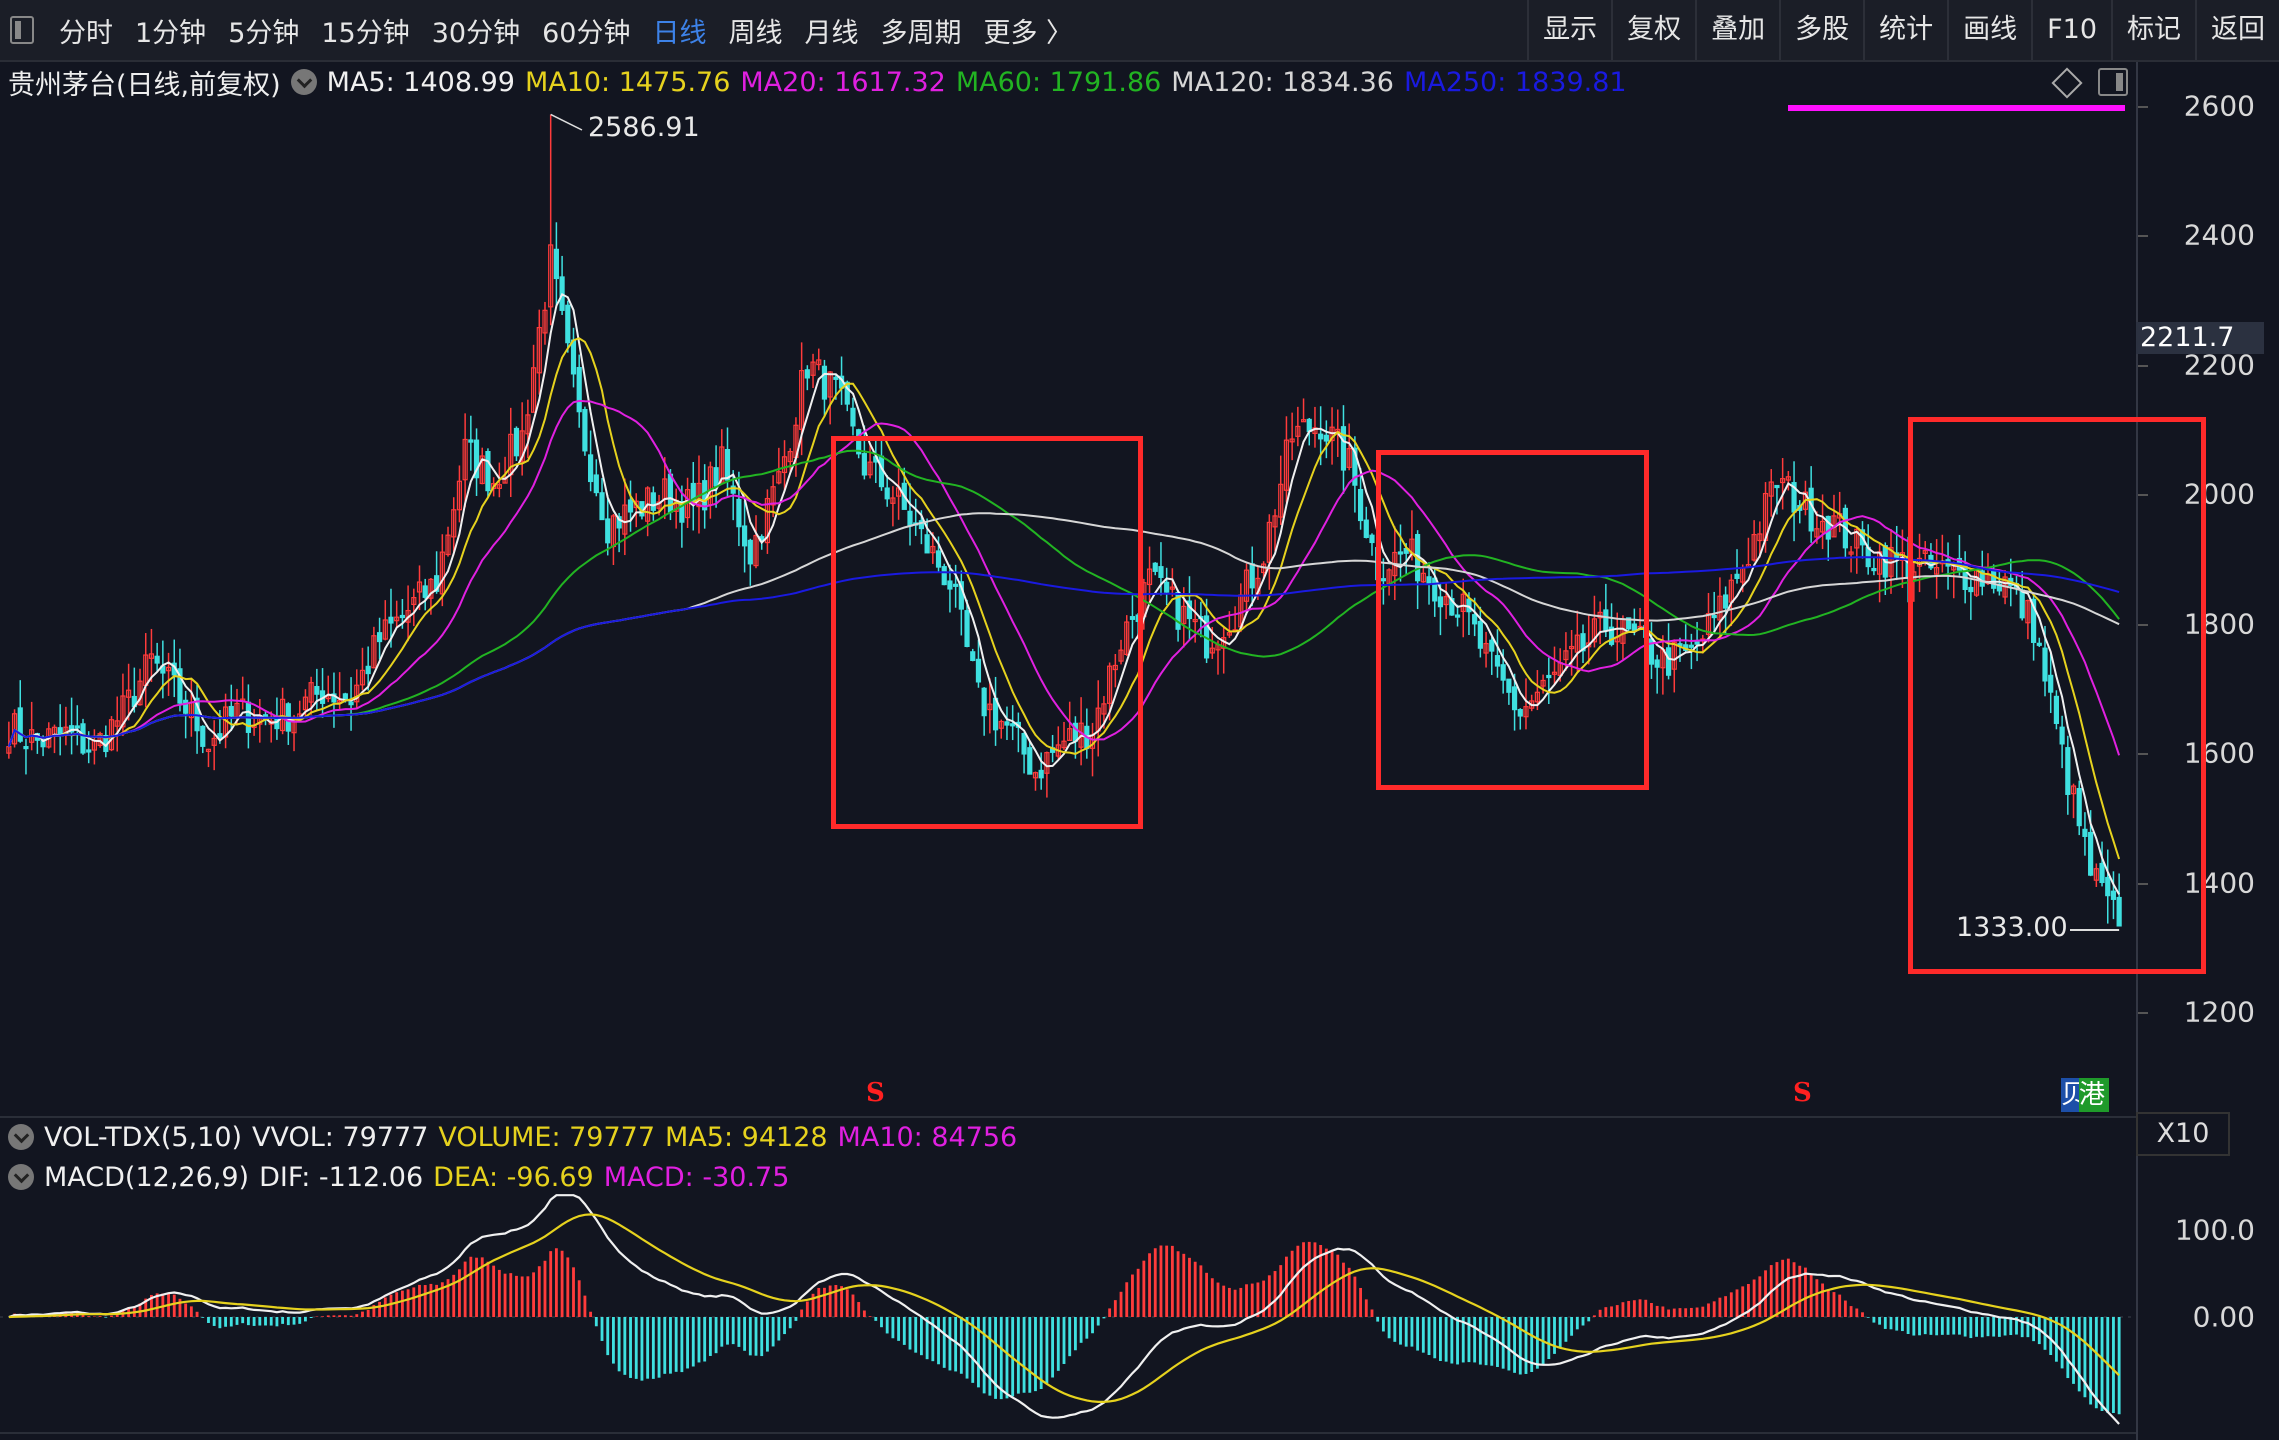 The width and height of the screenshot is (2279, 1440). I want to click on period-tabs: 分时 1分钟 5分钟 15分钟 30分钟 60分钟 日线 周线 月线 多周期 更多 〉, so click(547, 30).